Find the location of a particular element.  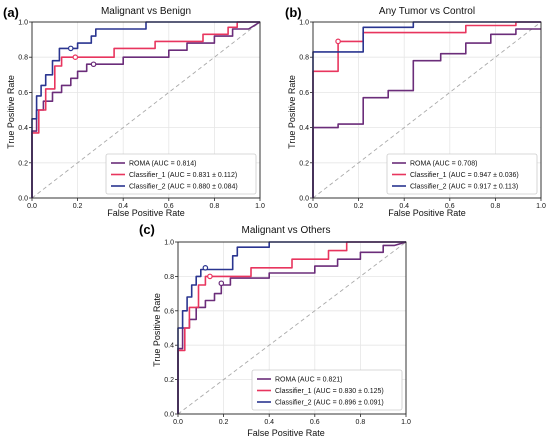

panel-a-letter: (a) is located at coordinates (11, 12).